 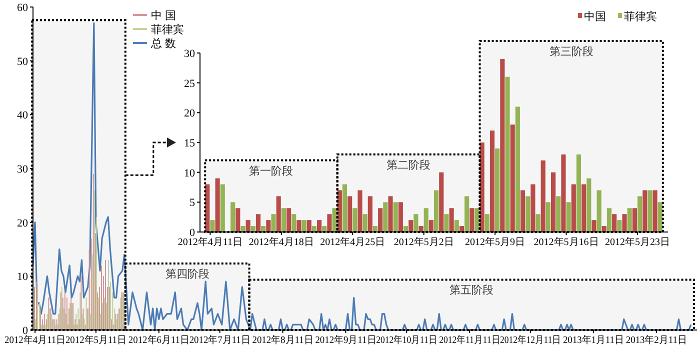 I want to click on y-tick-label: 25, so click(x=190, y=84).